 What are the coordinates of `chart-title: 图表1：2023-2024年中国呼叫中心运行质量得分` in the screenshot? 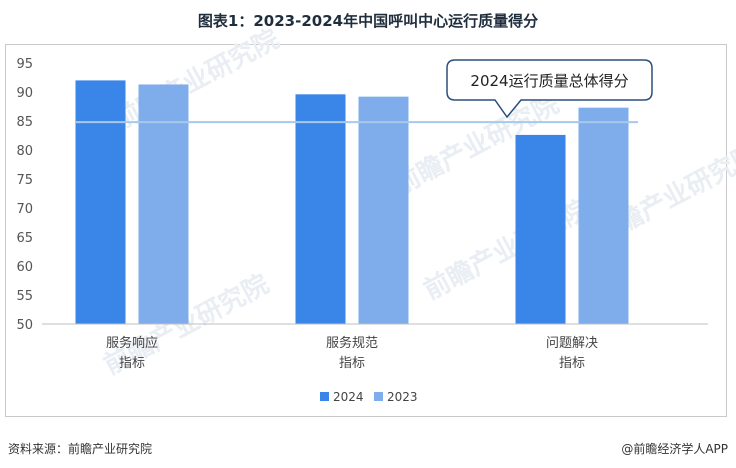 It's located at (368, 21).